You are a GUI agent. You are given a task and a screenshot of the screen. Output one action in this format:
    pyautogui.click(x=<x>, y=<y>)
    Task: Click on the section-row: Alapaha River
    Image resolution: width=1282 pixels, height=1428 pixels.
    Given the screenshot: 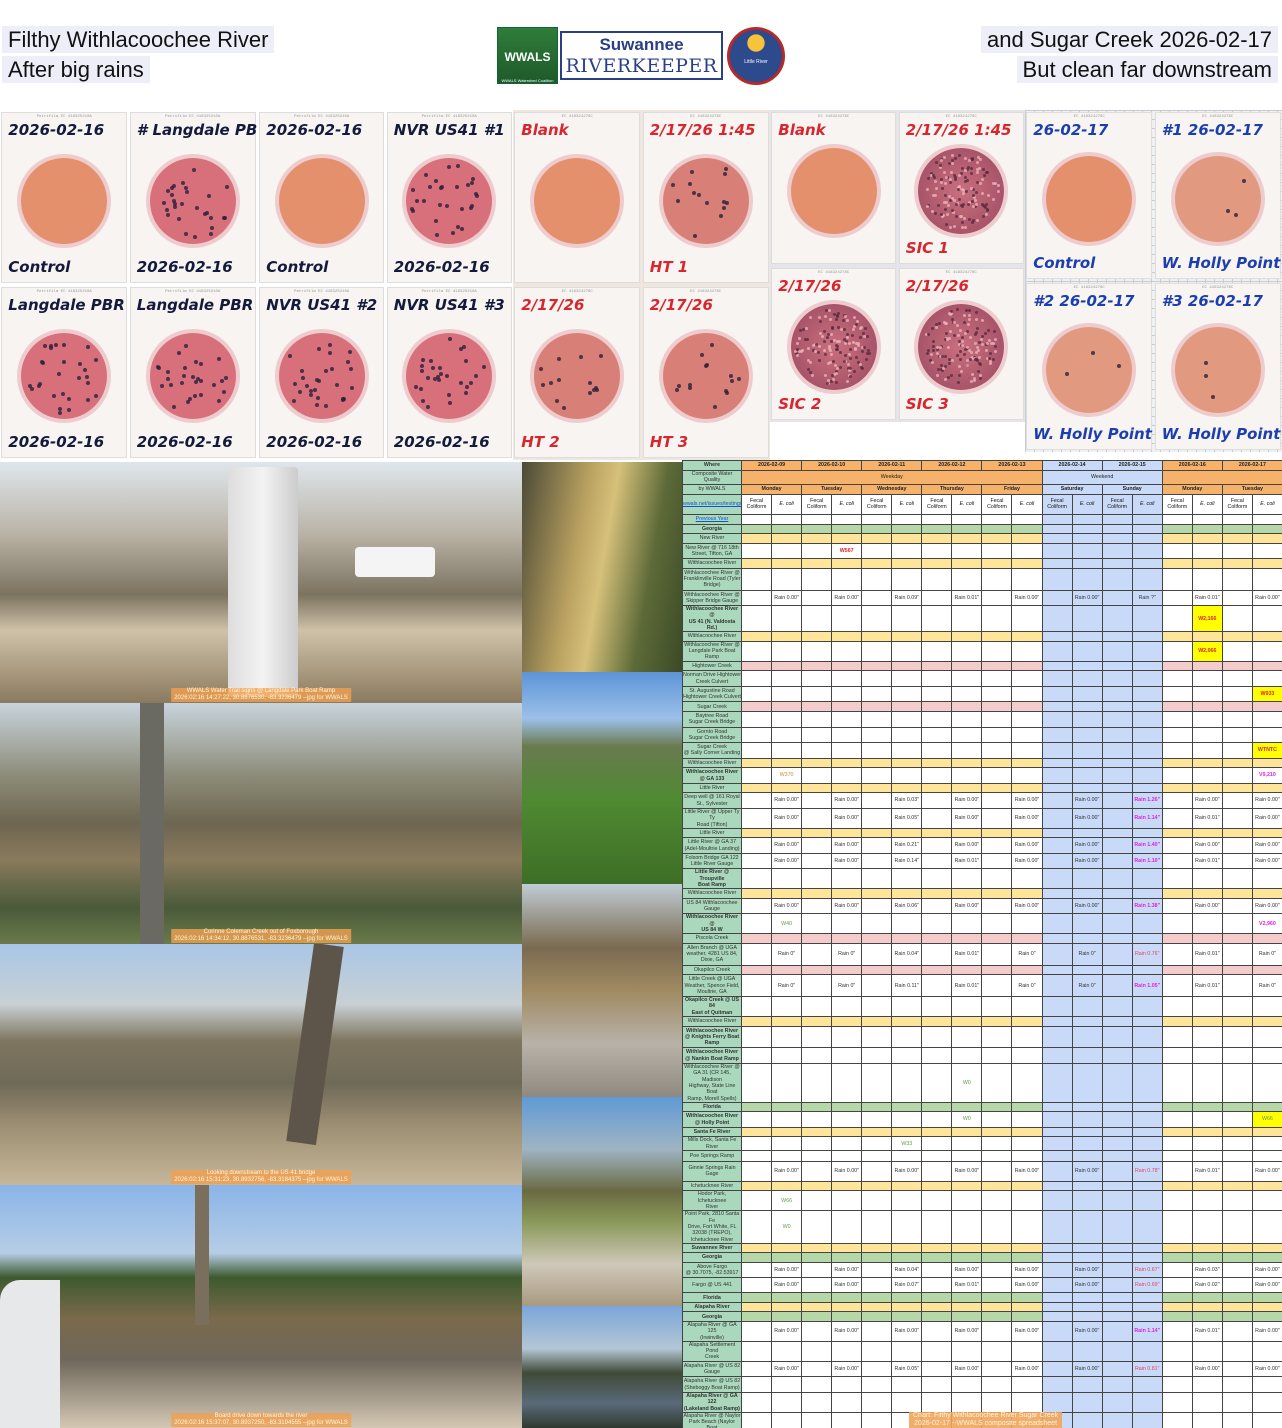 What is the action you would take?
    pyautogui.click(x=982, y=1307)
    